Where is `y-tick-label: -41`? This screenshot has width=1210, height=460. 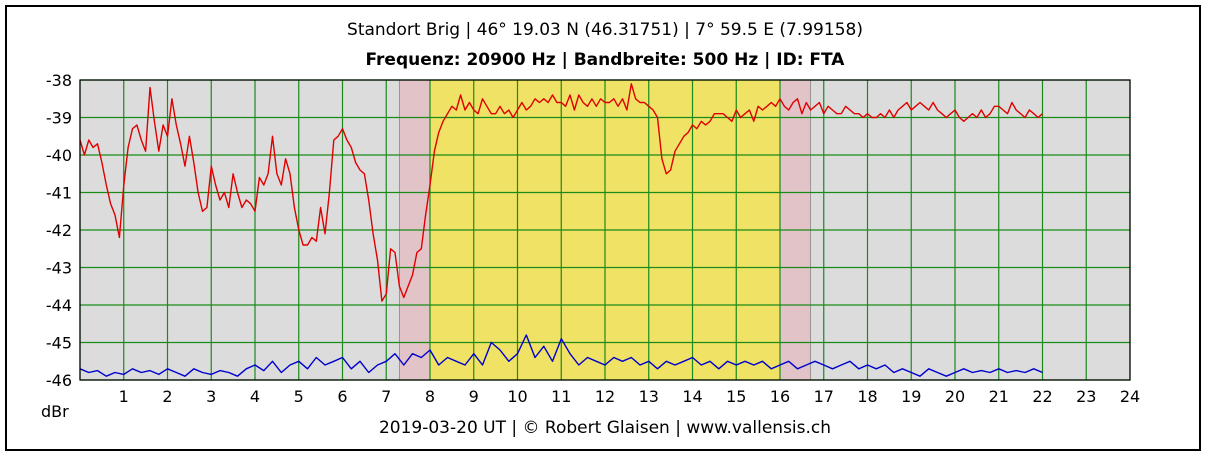 y-tick-label: -41 is located at coordinates (59, 193).